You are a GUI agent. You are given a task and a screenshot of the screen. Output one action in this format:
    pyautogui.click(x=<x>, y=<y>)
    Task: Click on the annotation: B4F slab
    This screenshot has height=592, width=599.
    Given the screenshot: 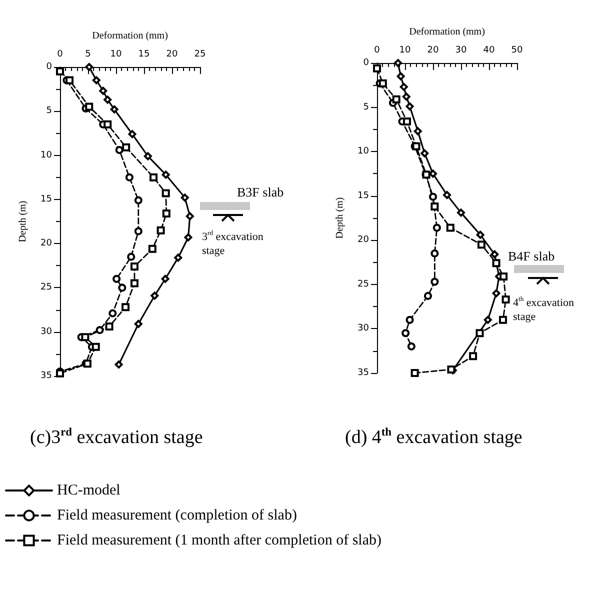 What is the action you would take?
    pyautogui.click(x=531, y=256)
    